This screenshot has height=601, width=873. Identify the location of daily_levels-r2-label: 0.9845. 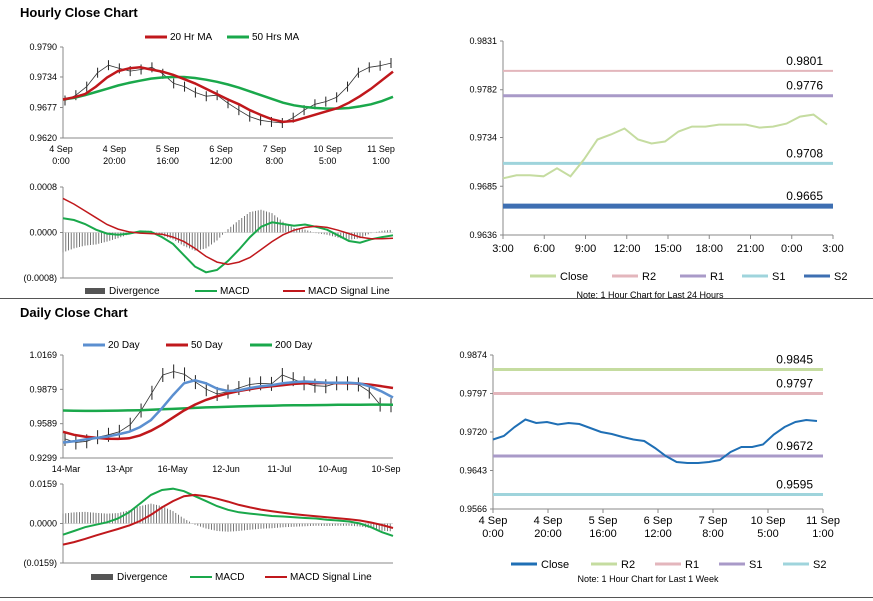
(794, 360).